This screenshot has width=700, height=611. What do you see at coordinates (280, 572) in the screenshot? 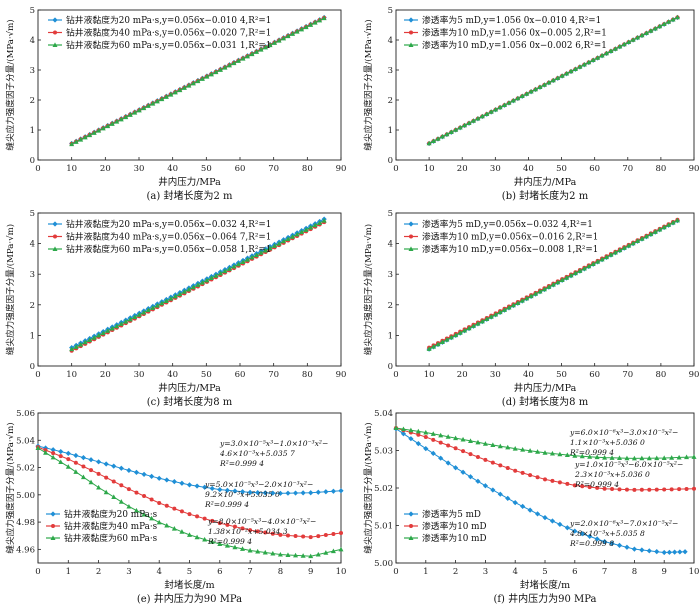
I see `x-tick-label: 8` at bounding box center [280, 572].